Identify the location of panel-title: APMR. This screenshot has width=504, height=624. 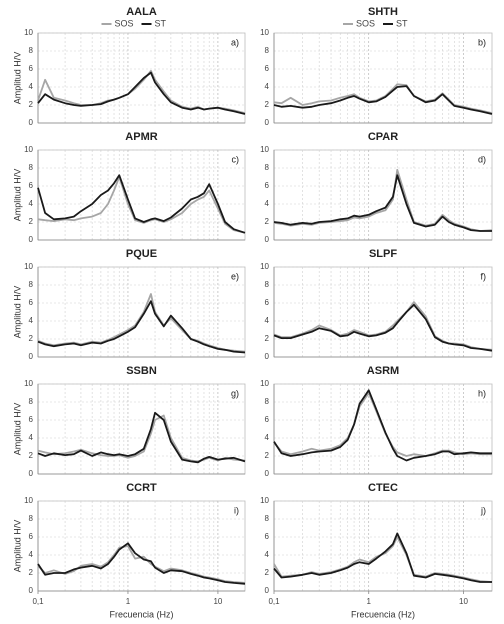
(141, 137).